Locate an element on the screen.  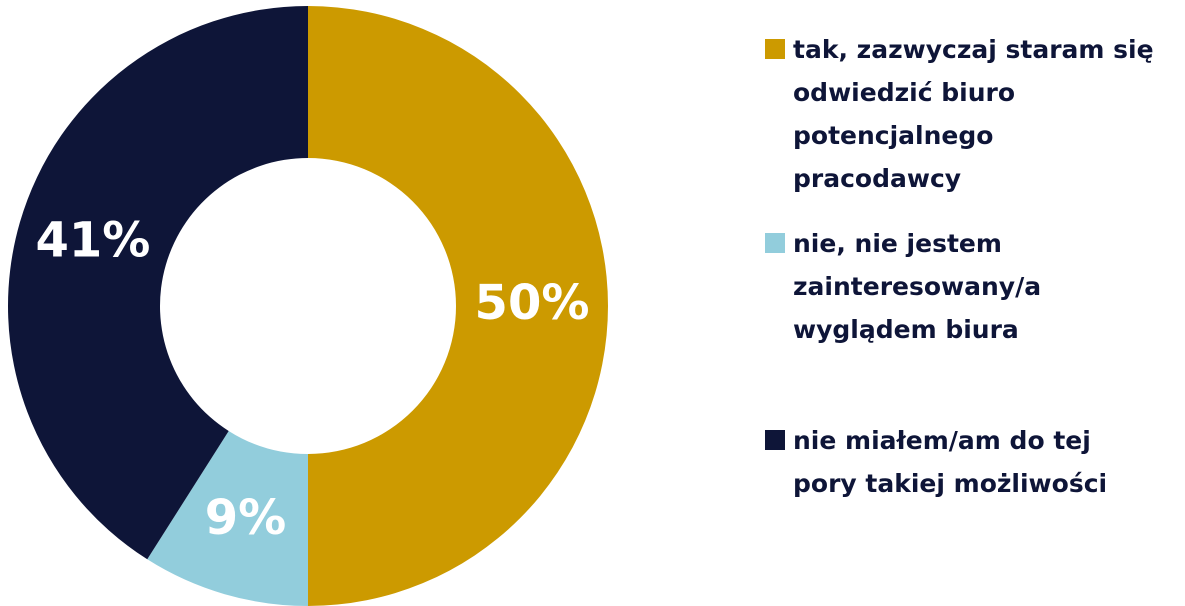
value-label: 9% is located at coordinates (246, 518).